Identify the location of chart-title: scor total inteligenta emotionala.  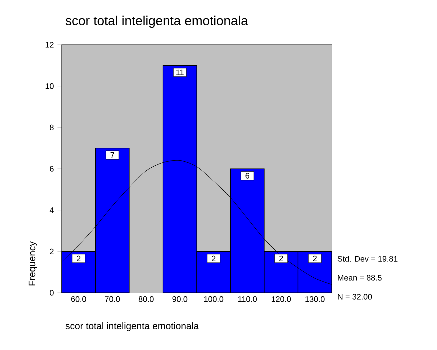
(157, 22).